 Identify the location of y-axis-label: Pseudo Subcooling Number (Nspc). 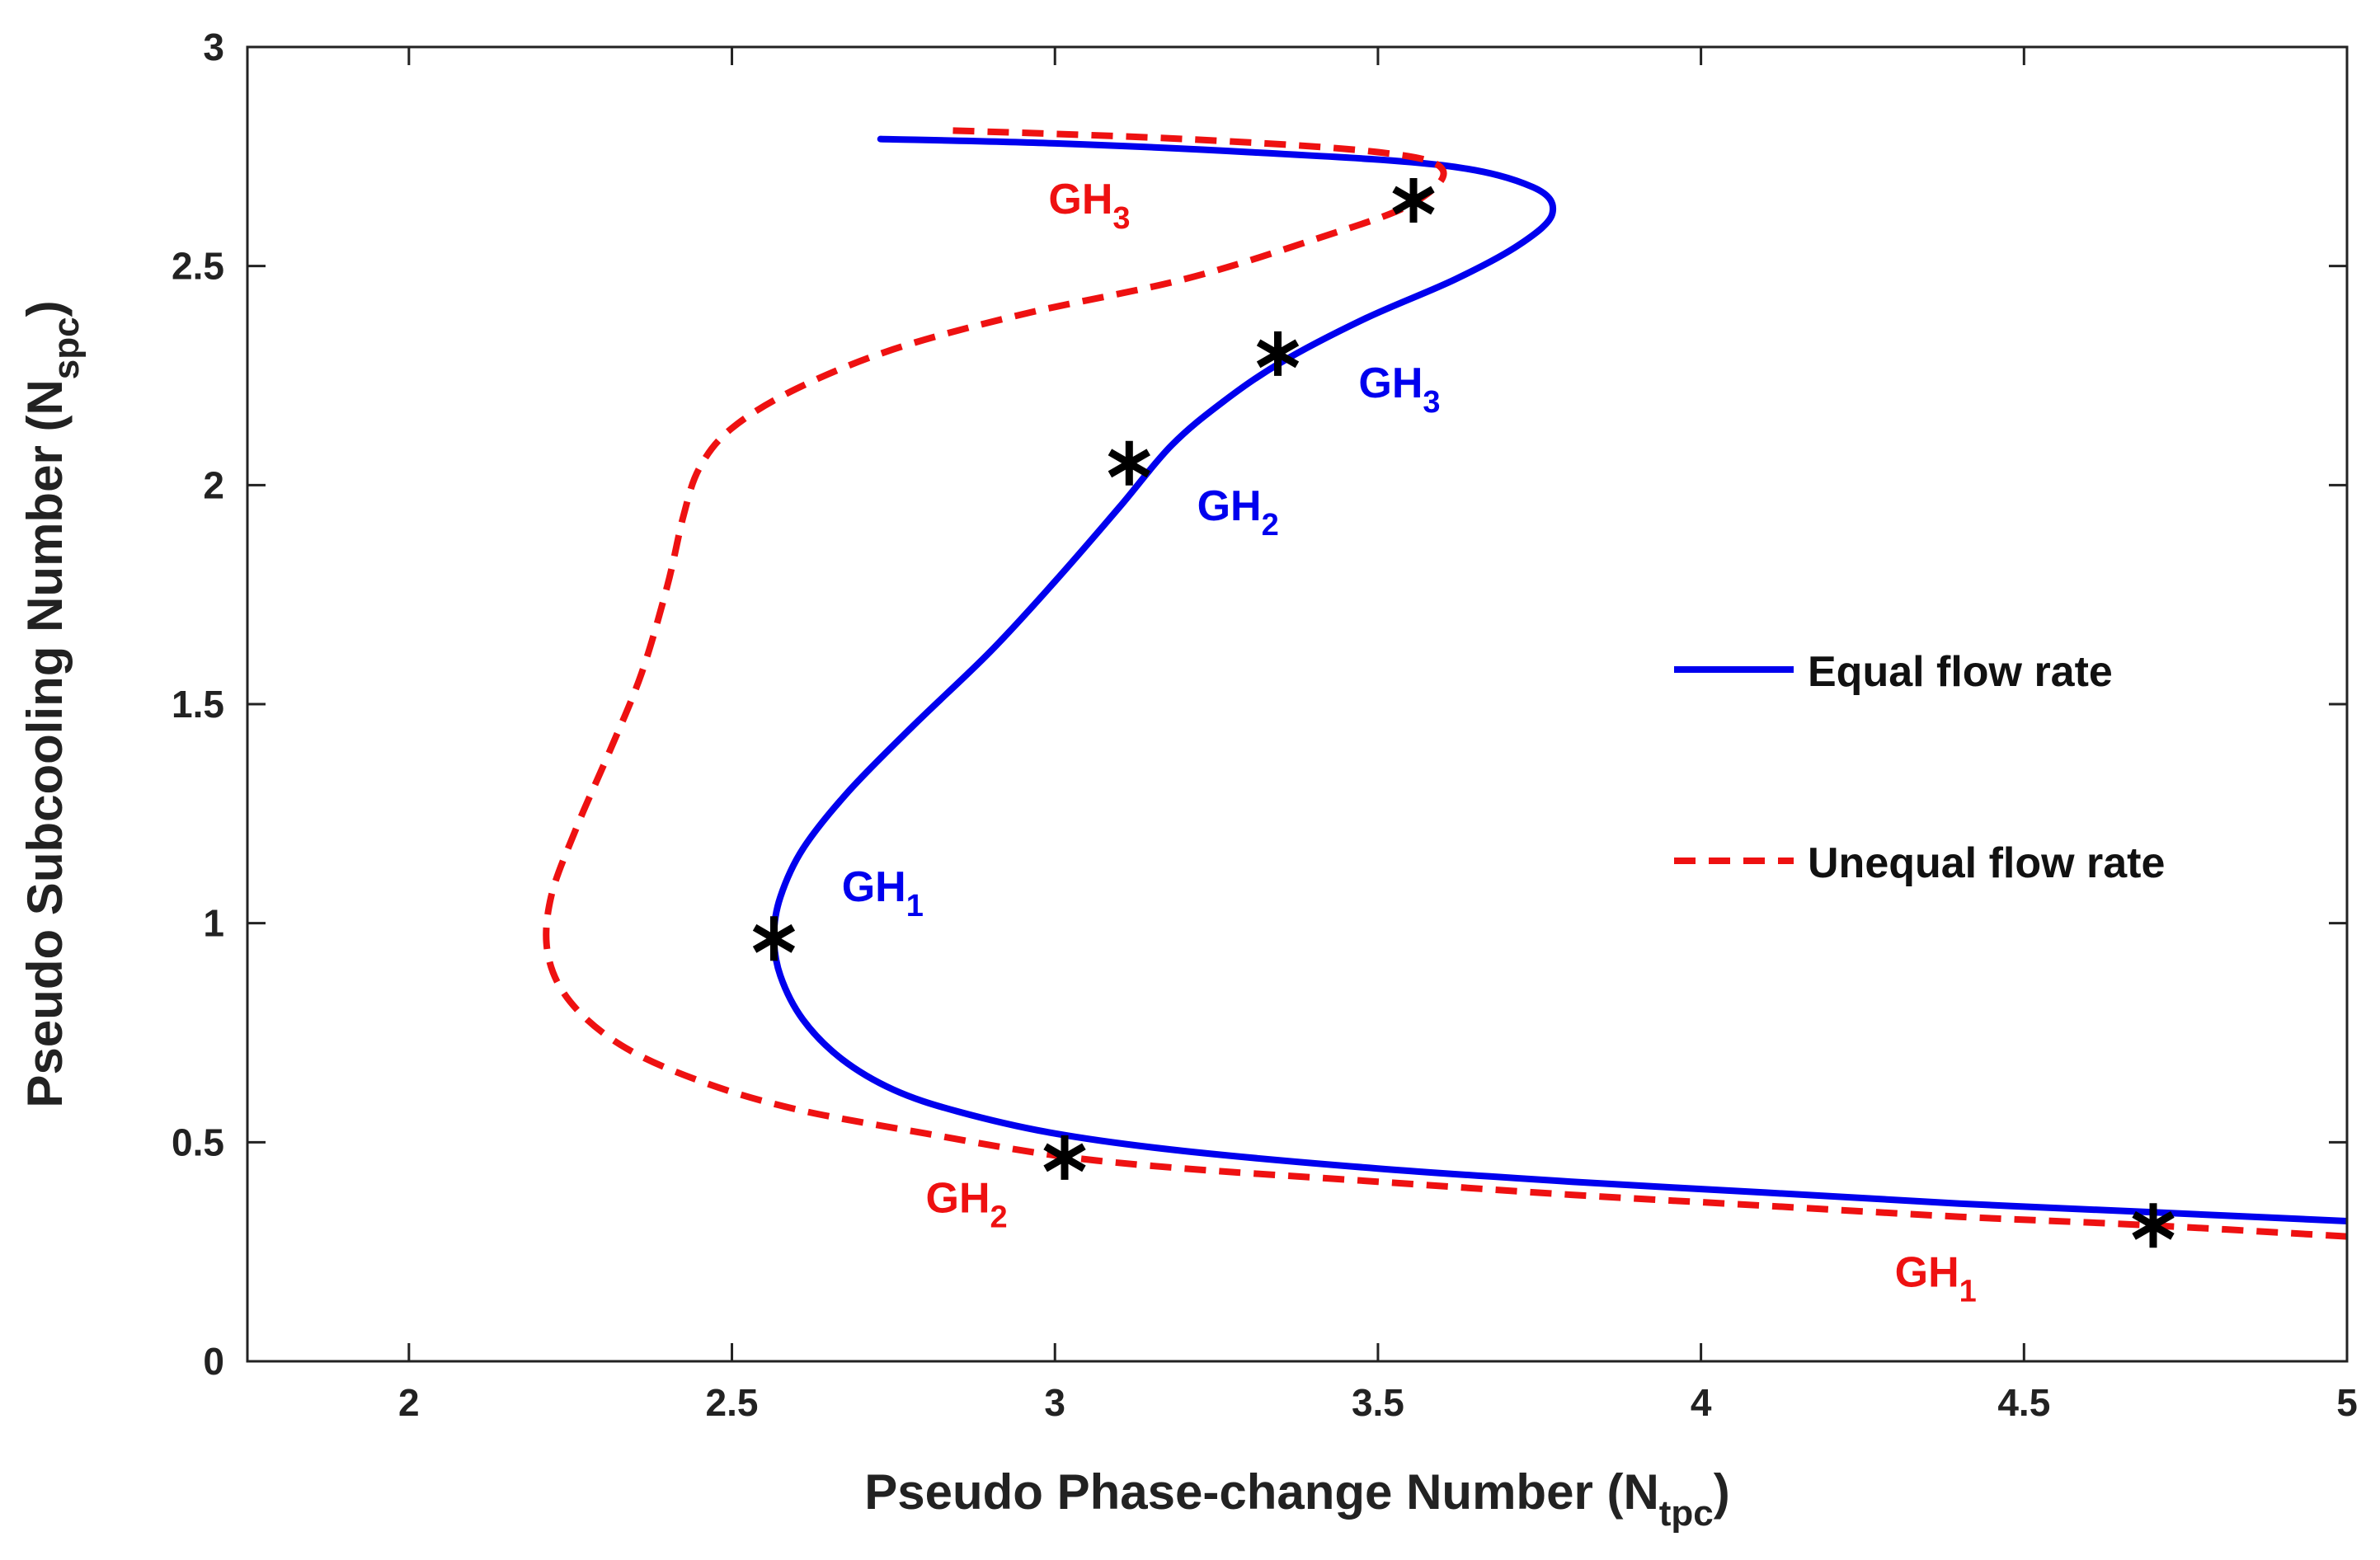
(52, 703).